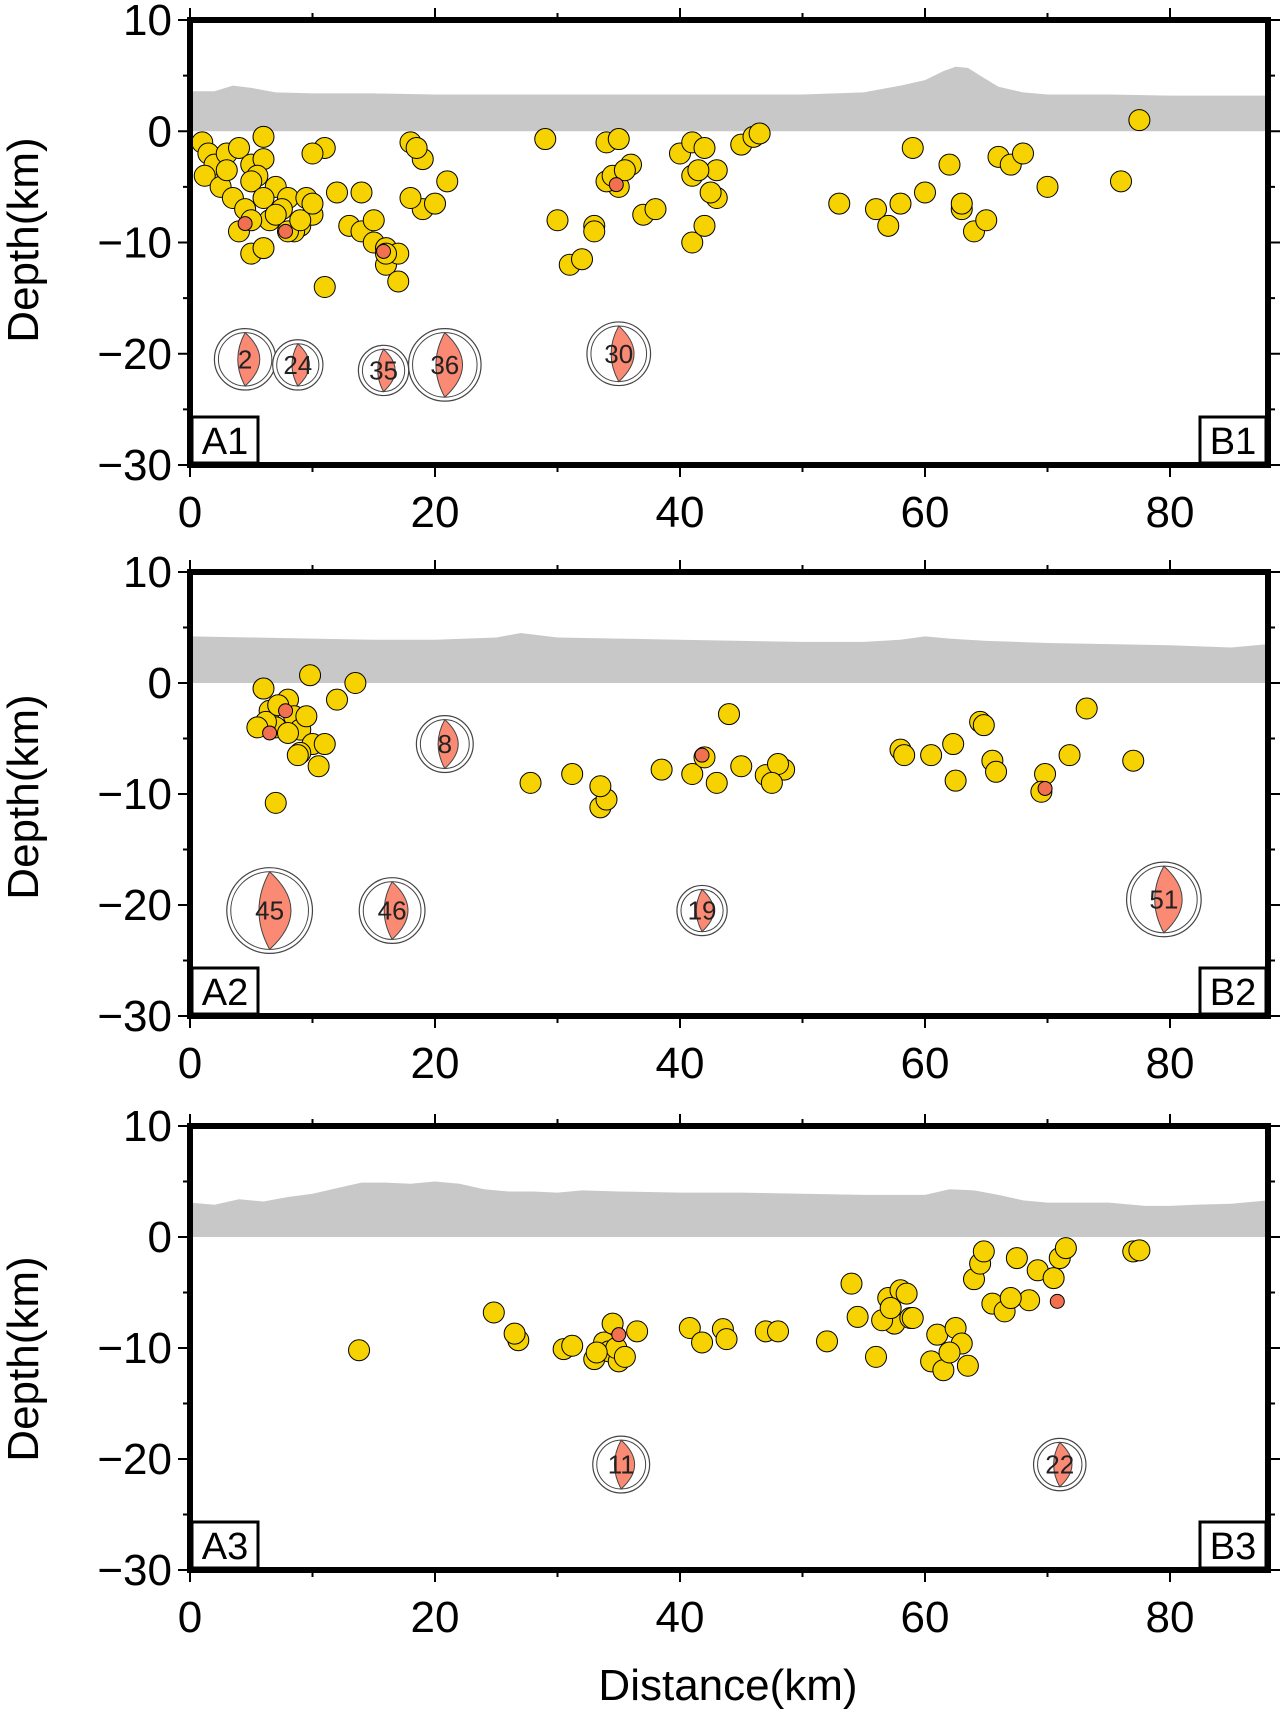 This screenshot has width=1287, height=1711. Describe the element at coordinates (702, 911) in the screenshot. I see `focal-mechanism-label: 19` at that location.